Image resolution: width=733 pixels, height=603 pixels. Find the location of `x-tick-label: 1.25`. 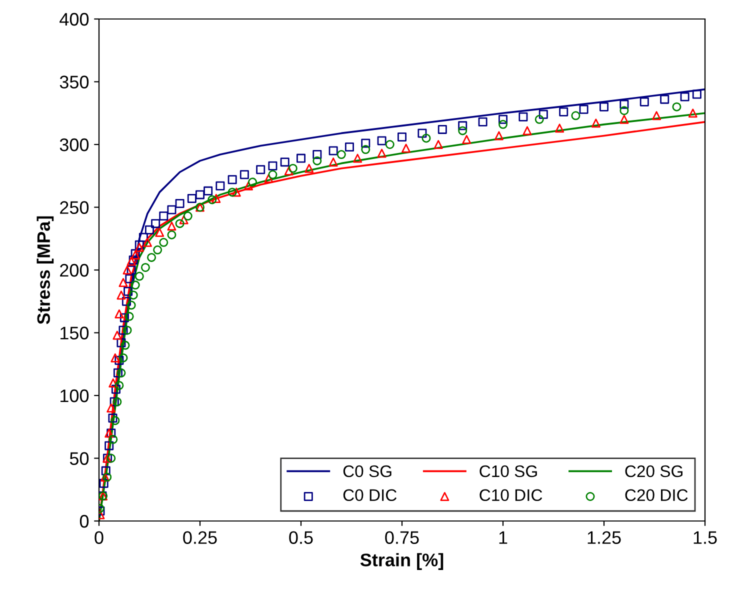

x-tick-label: 1.25 is located at coordinates (604, 537).